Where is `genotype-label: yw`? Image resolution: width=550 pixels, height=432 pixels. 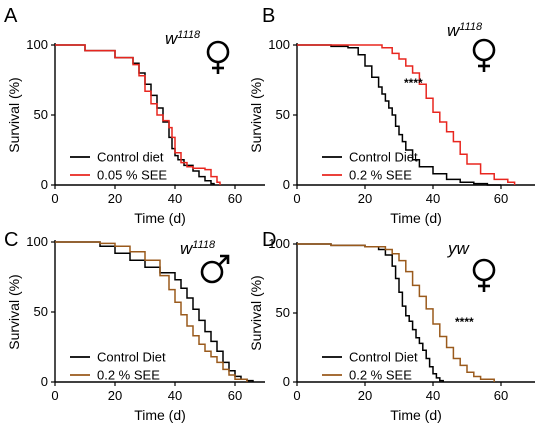
genotype-label: yw is located at coordinates (459, 248).